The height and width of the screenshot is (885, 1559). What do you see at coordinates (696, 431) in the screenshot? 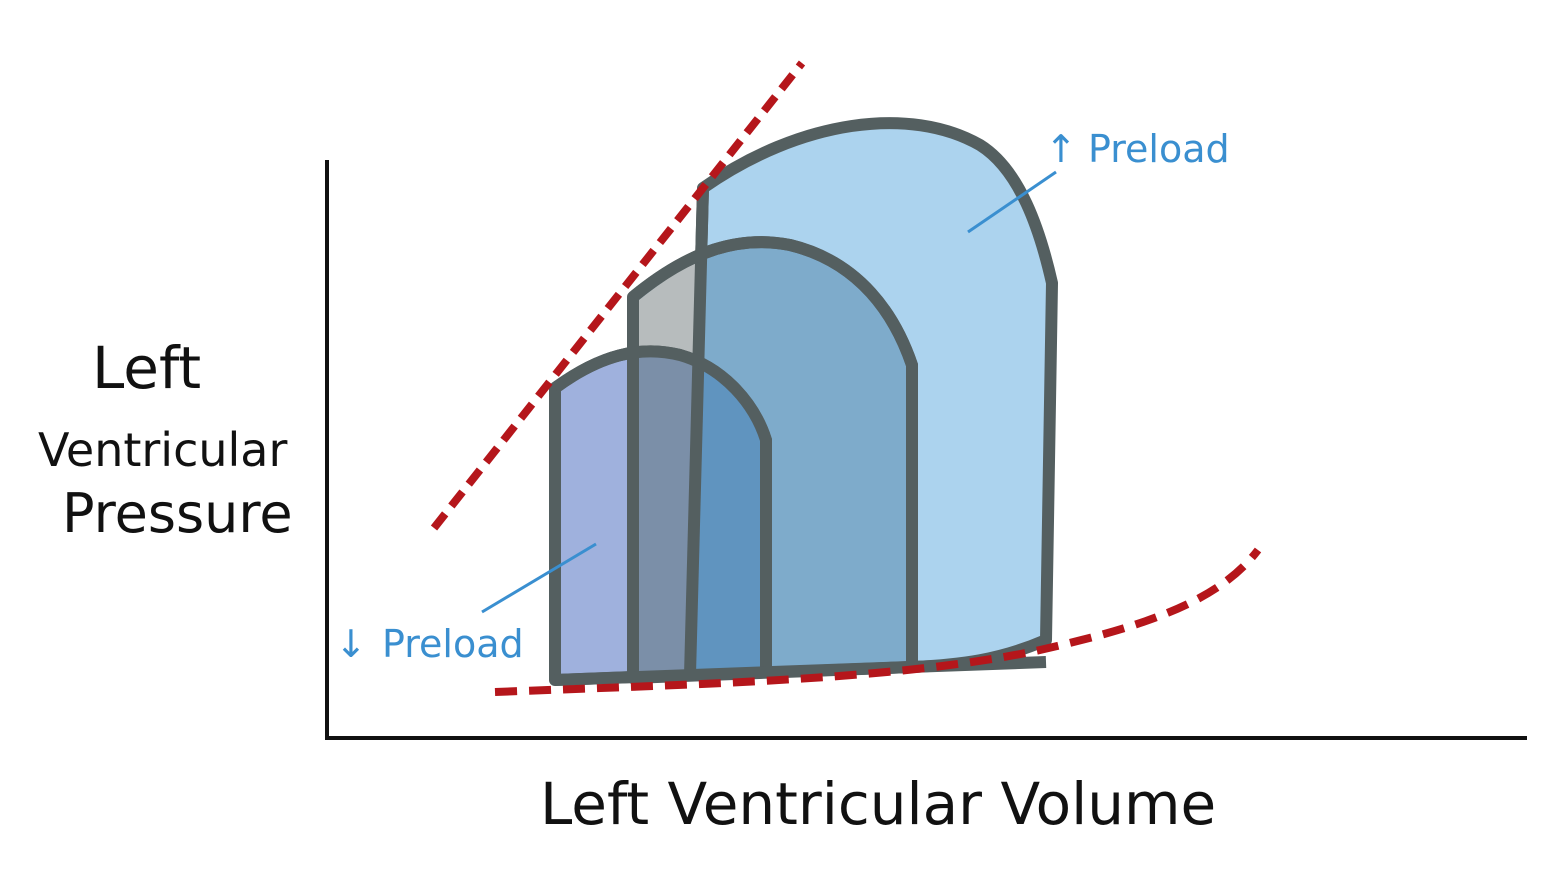
I see `increased-loop-left-edge` at bounding box center [696, 431].